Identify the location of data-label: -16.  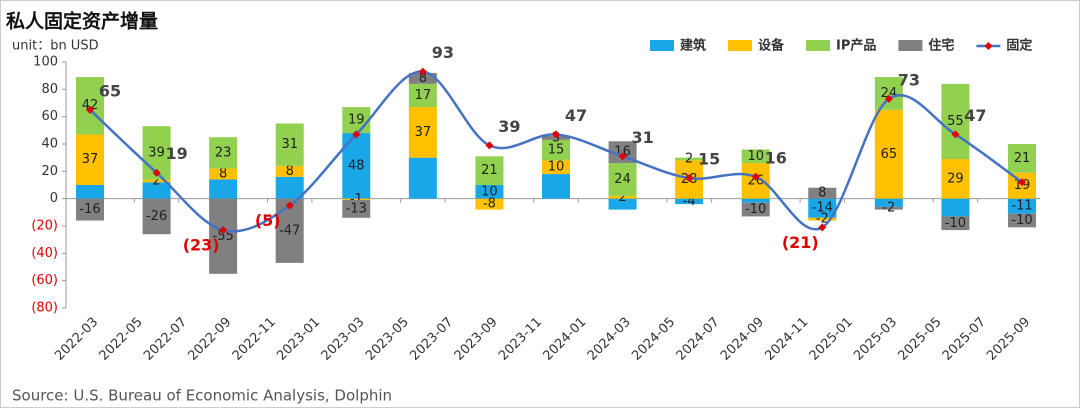
(89, 209).